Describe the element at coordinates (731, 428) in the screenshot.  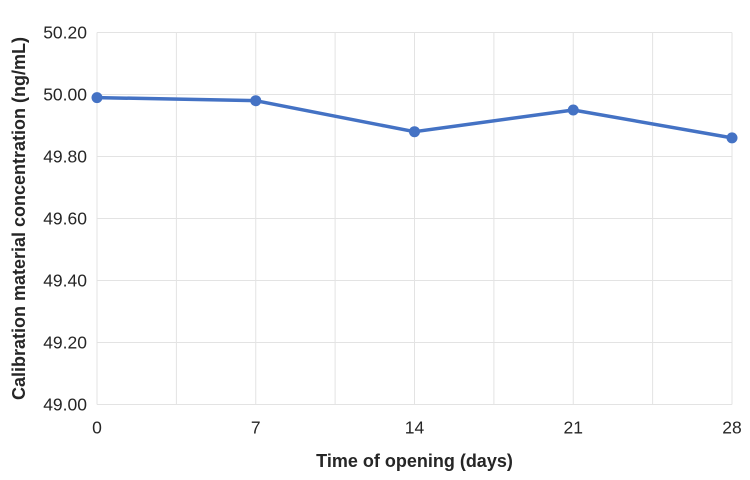
I see `x-tick-label: 28` at that location.